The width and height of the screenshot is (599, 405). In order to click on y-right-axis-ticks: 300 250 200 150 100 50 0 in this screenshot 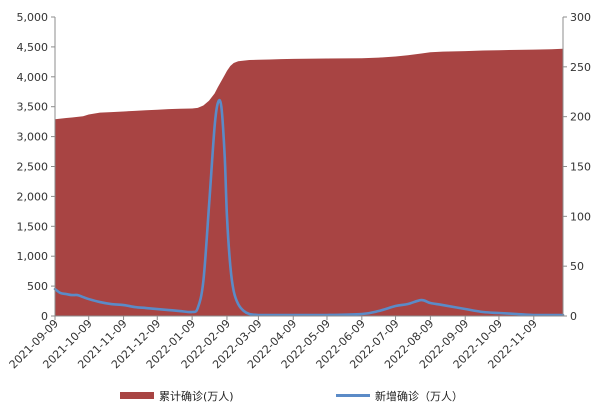, I will do `click(577, 167)`.